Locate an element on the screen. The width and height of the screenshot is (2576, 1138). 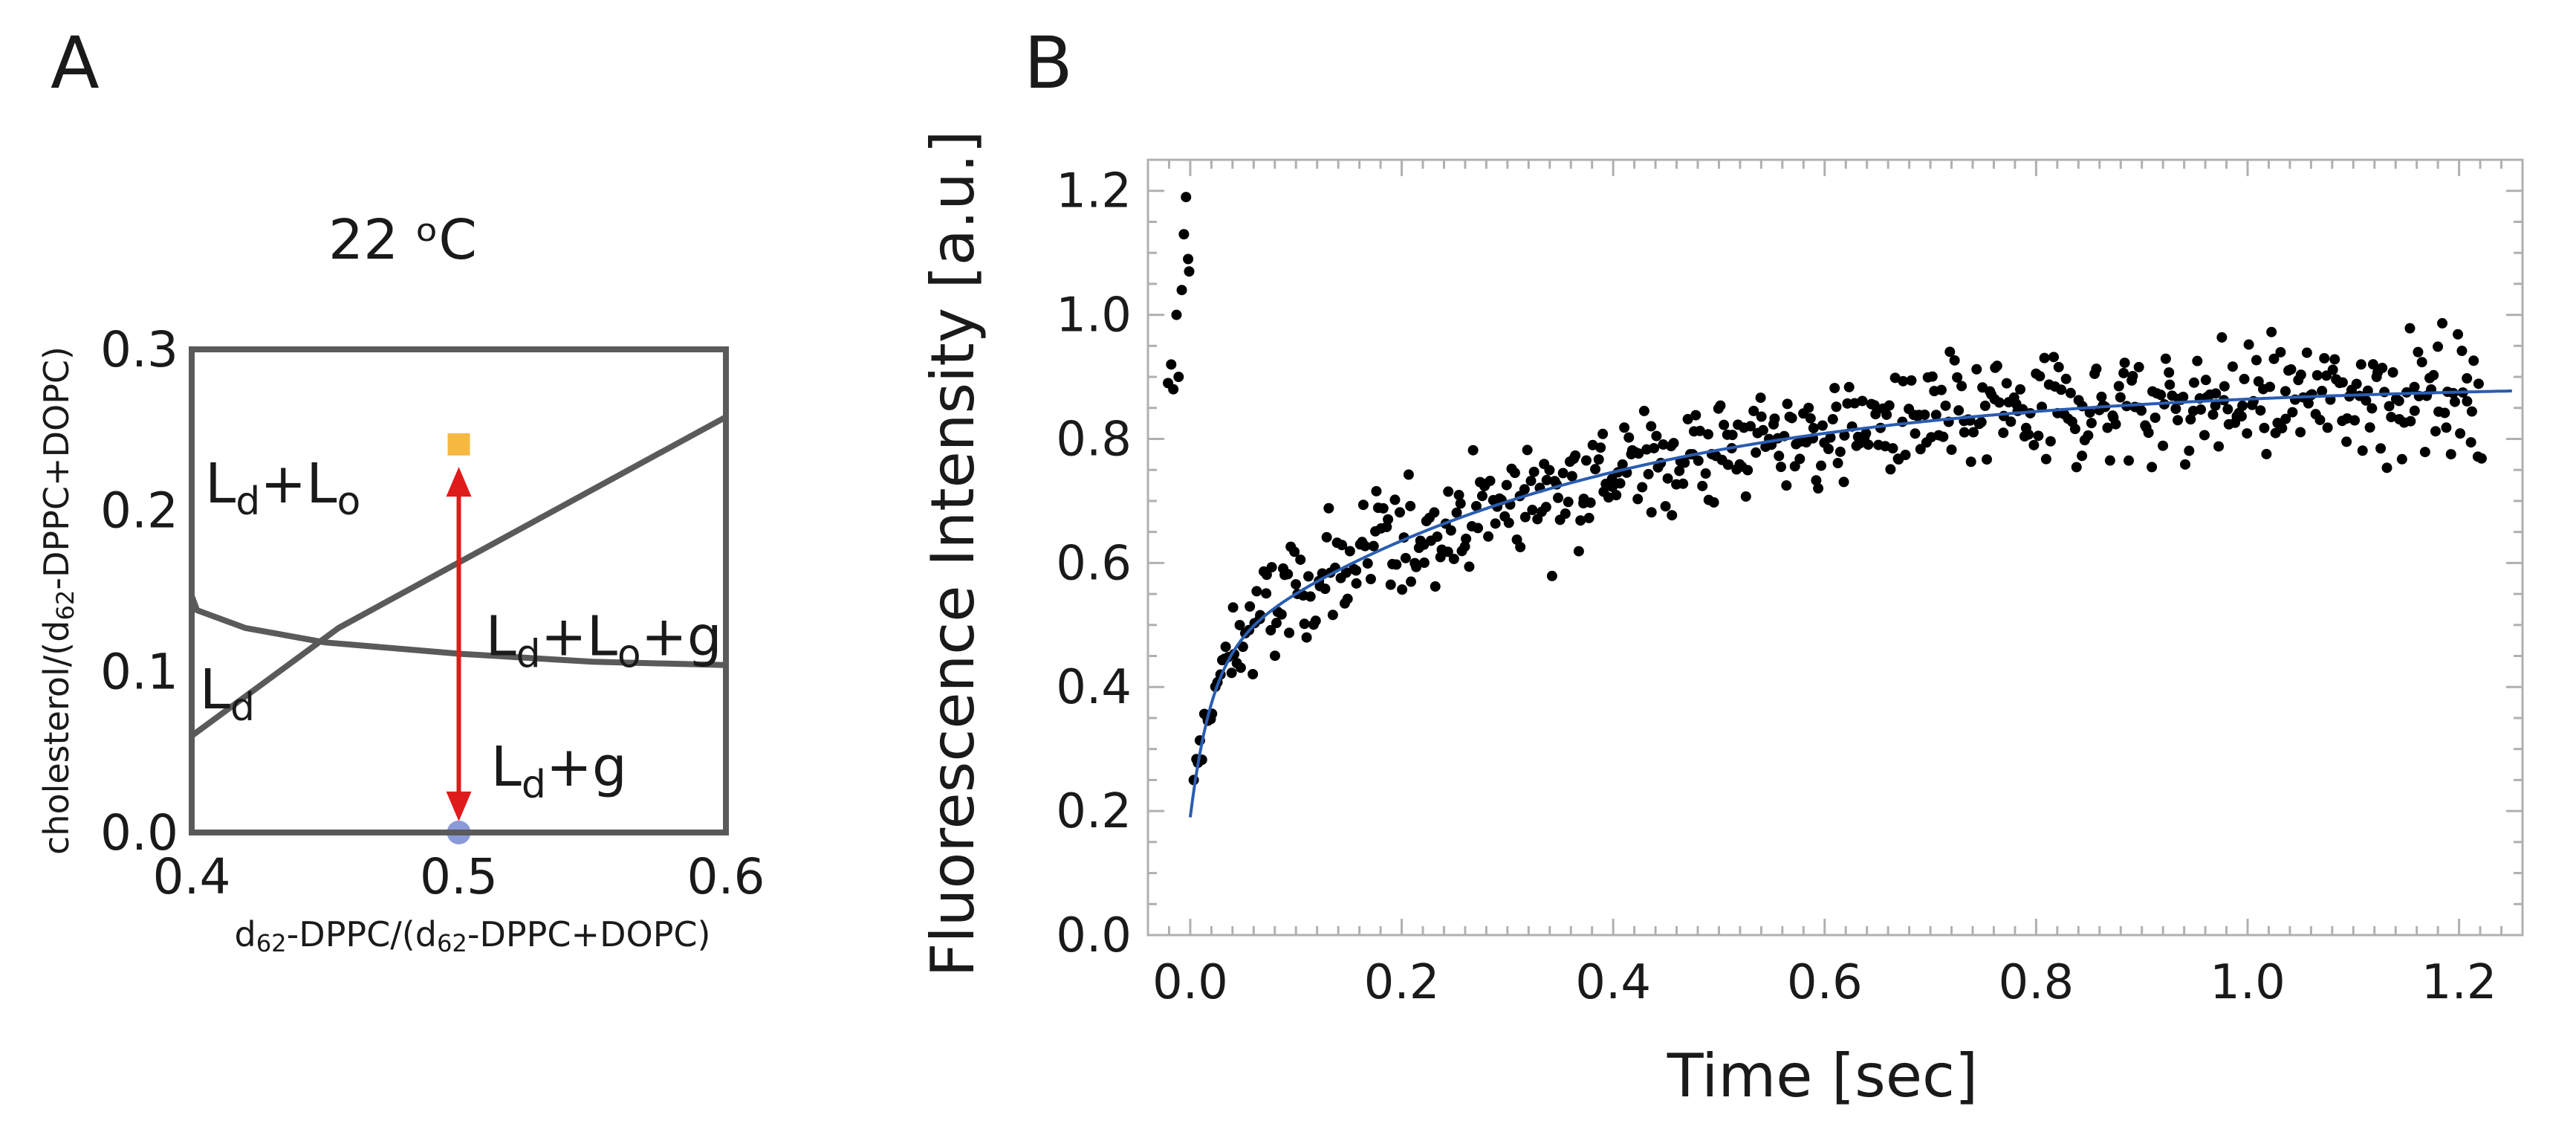
phase-region-label: Ld+g is located at coordinates (559, 771).